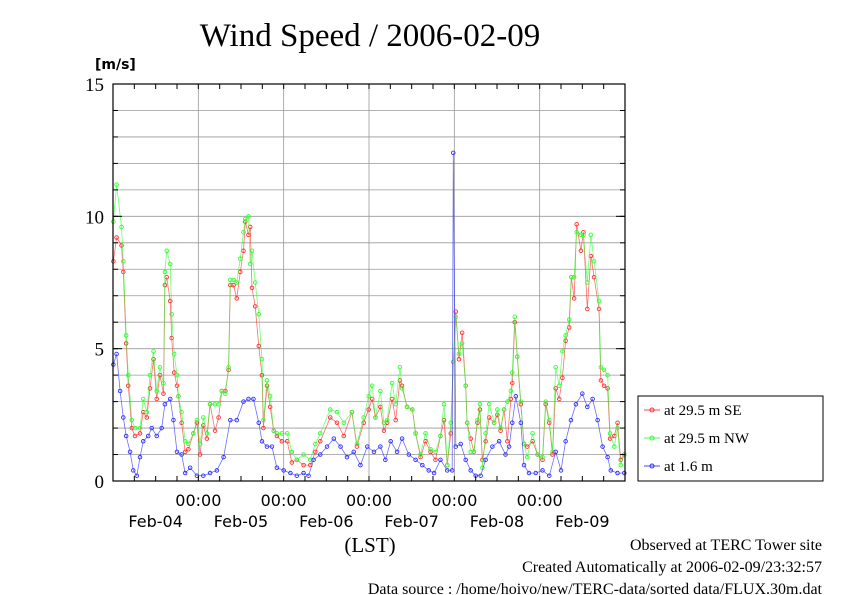 The image size is (842, 595). Describe the element at coordinates (94, 217) in the screenshot. I see `y-tick-label: 10` at that location.